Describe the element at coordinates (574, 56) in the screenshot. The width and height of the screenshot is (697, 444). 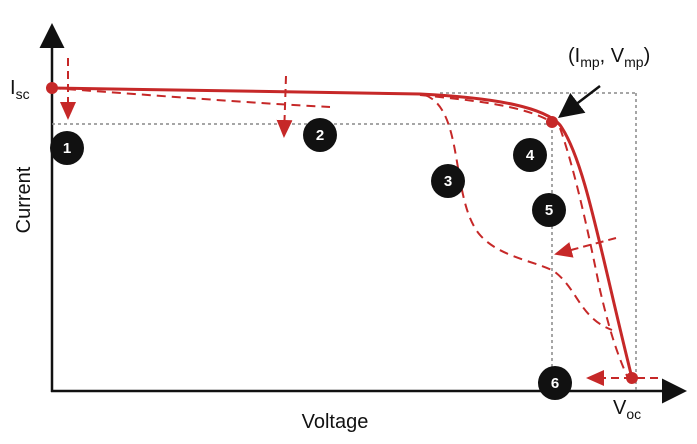
I see `mpp-part: (I` at that location.